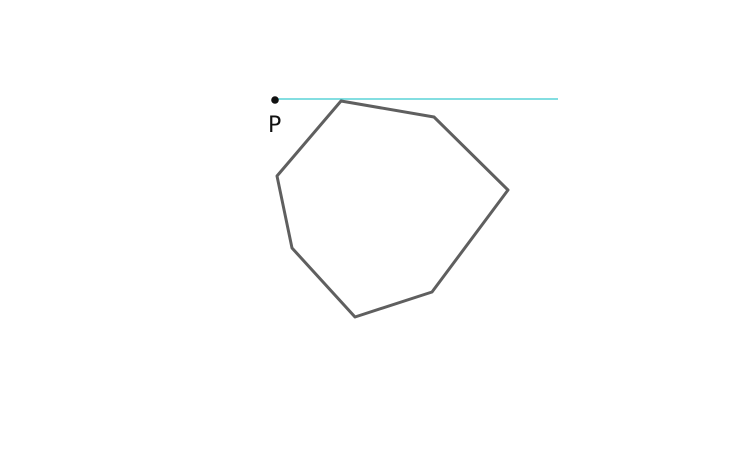 This screenshot has width=744, height=471. I want to click on point-p-dot, so click(275, 100).